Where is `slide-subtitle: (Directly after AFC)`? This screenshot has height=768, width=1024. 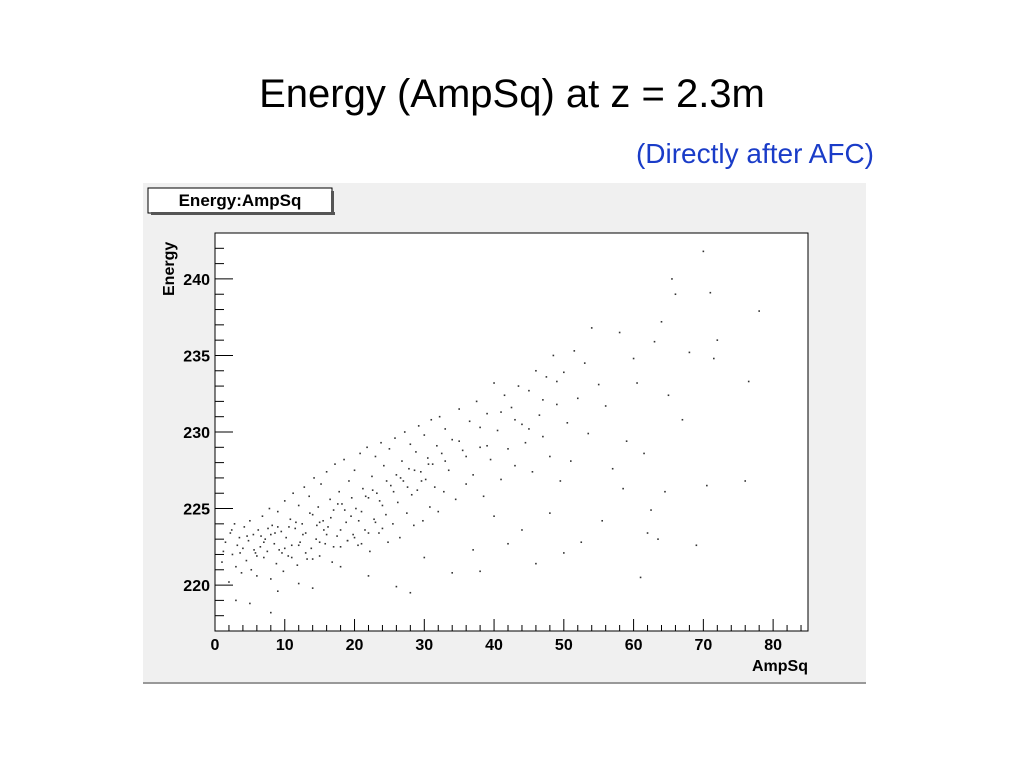 slide-subtitle: (Directly after AFC) is located at coordinates (754, 153).